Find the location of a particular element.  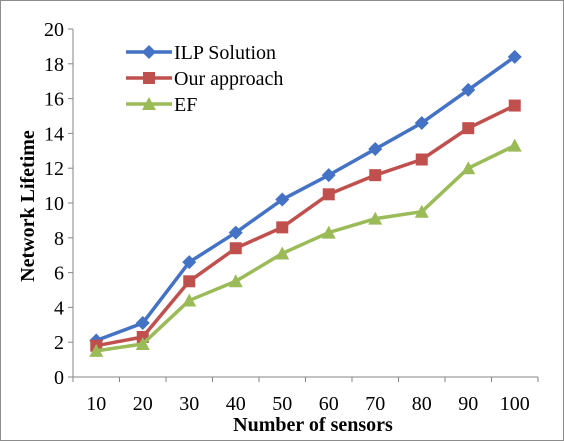

x-tick-label: 50 is located at coordinates (282, 404).